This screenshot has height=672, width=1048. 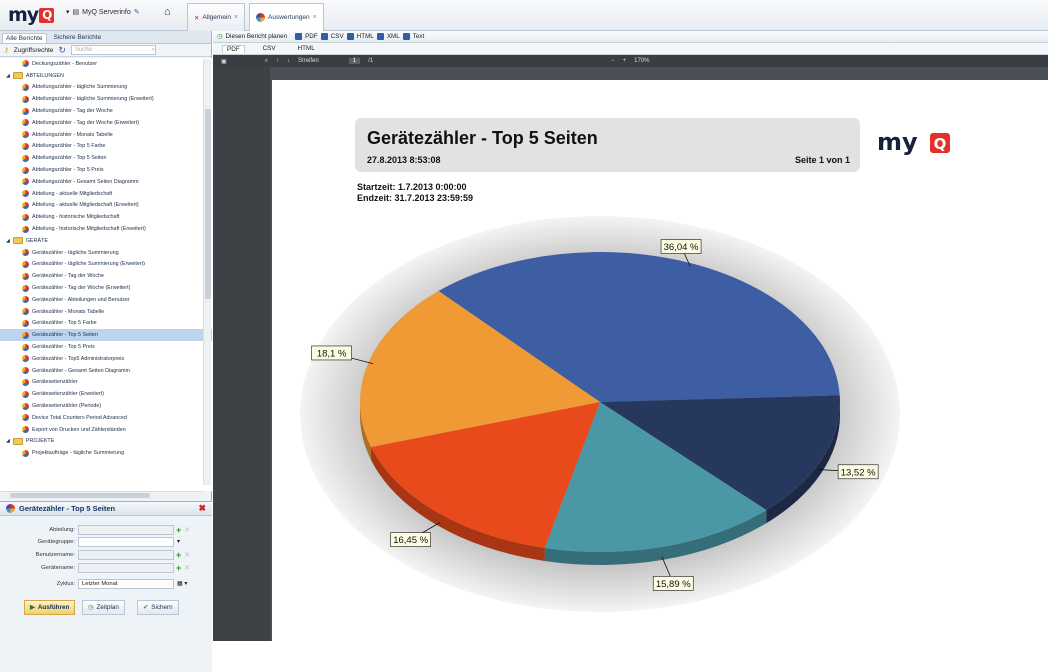 I want to click on tree-hscrollbar, so click(x=101, y=495).